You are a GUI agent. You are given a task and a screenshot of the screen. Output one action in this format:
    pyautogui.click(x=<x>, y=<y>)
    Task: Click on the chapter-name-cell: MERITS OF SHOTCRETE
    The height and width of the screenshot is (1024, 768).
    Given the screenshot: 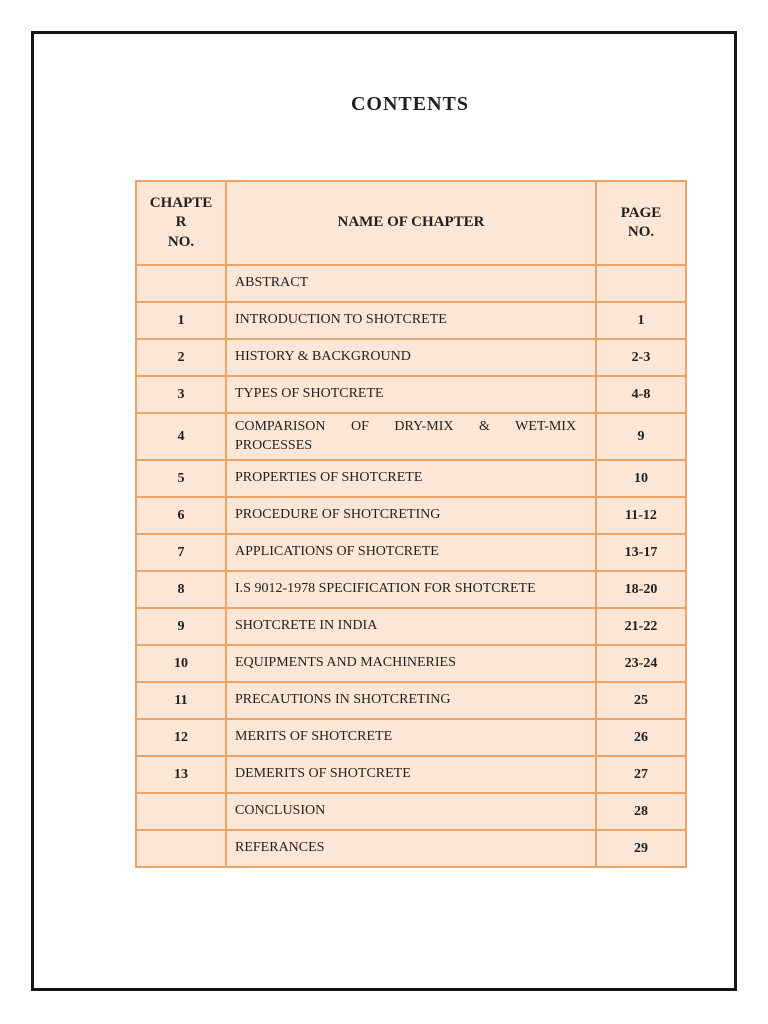 What is the action you would take?
    pyautogui.click(x=411, y=737)
    